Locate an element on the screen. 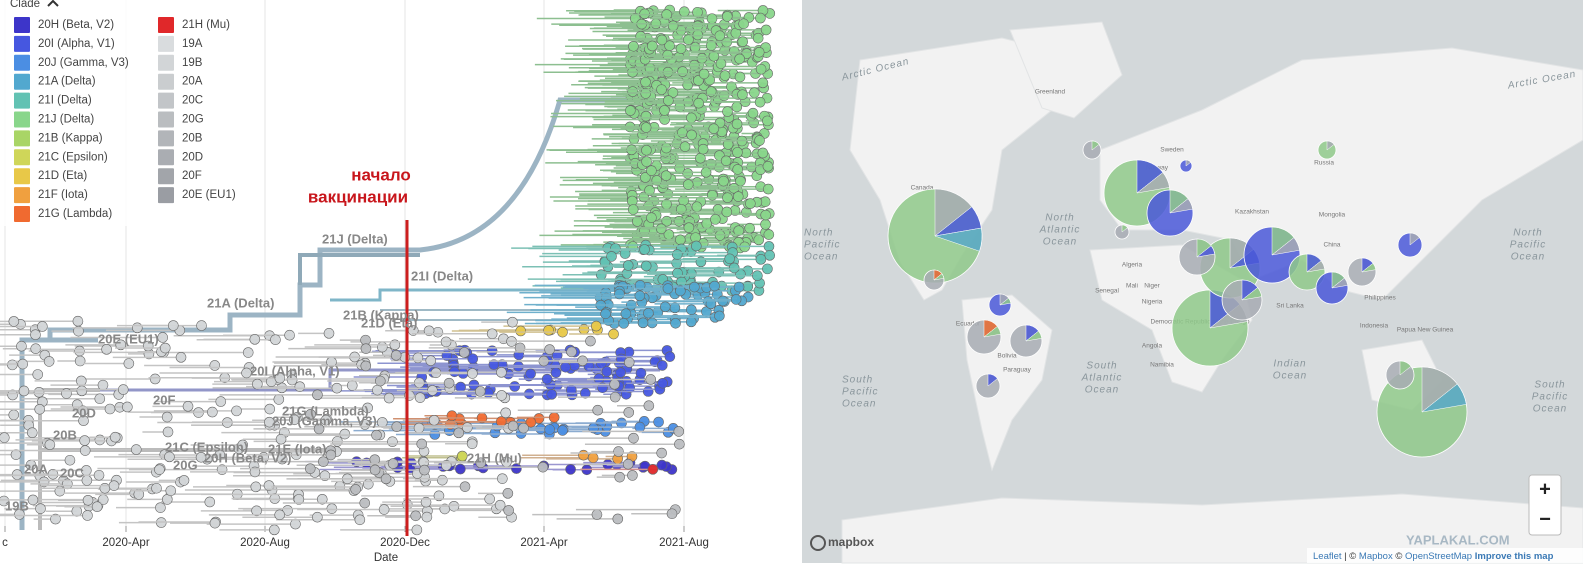 This screenshot has height=577, width=1583. mapbox-link: Mapbox is located at coordinates (1376, 556).